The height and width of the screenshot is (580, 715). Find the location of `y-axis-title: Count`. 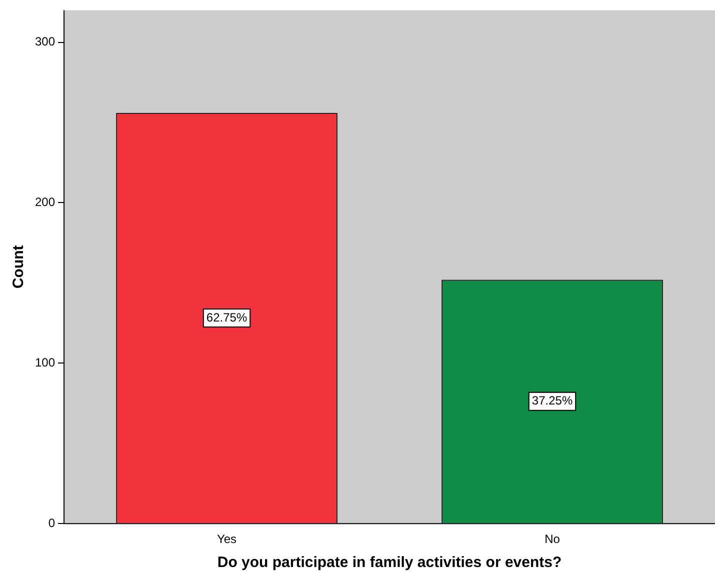

y-axis-title: Count is located at coordinates (19, 267).